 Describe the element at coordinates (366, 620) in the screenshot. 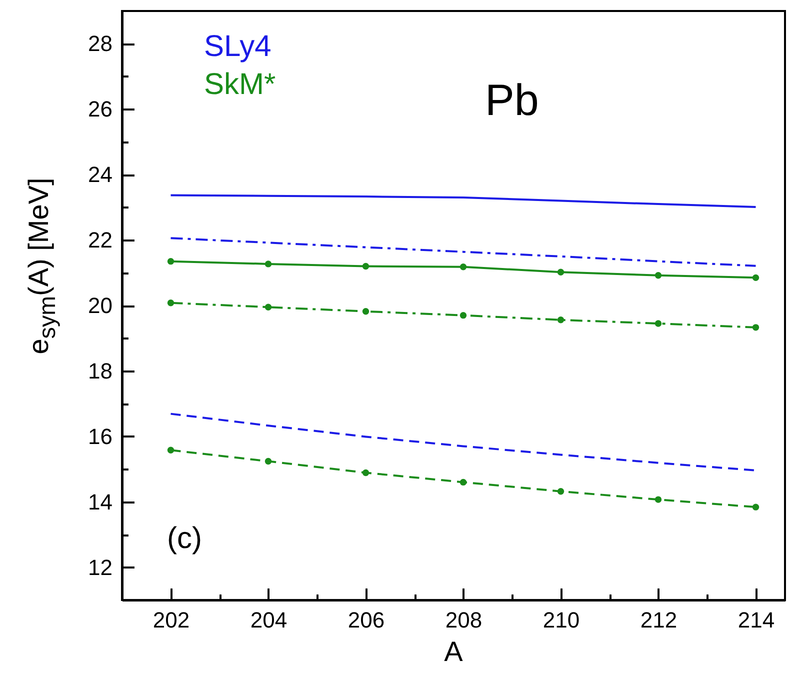

I see `x-tick-label: 206` at that location.